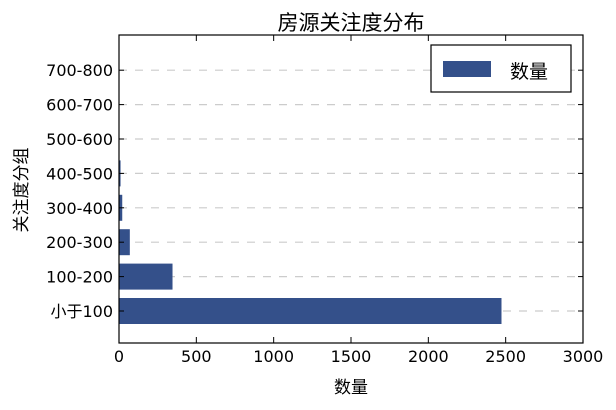 The image size is (616, 410). I want to click on y-tick-label: 600-700, so click(79, 105).